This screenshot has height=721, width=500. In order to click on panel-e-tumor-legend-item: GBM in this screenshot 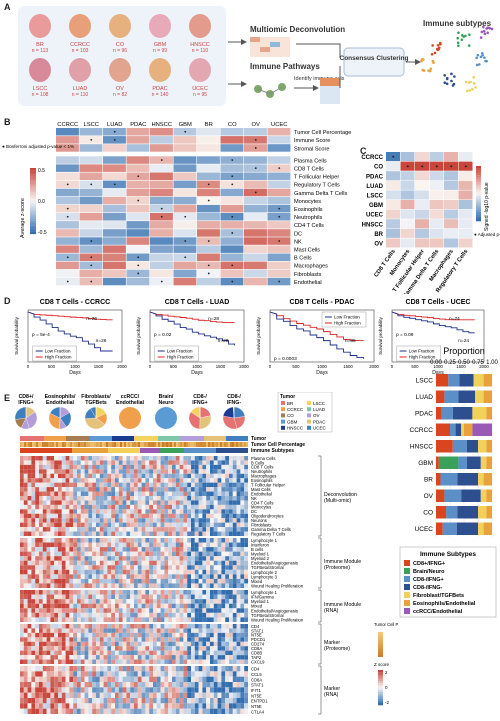, I will do `click(292, 421)`.